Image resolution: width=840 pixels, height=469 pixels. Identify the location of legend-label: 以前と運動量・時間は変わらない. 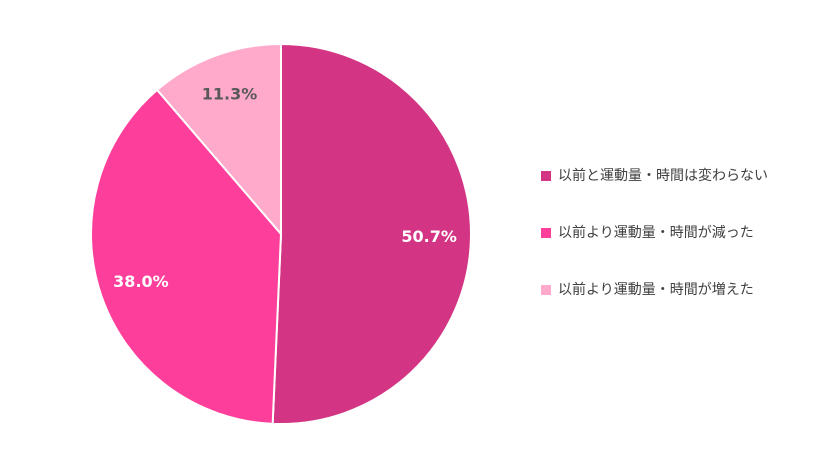
(663, 175).